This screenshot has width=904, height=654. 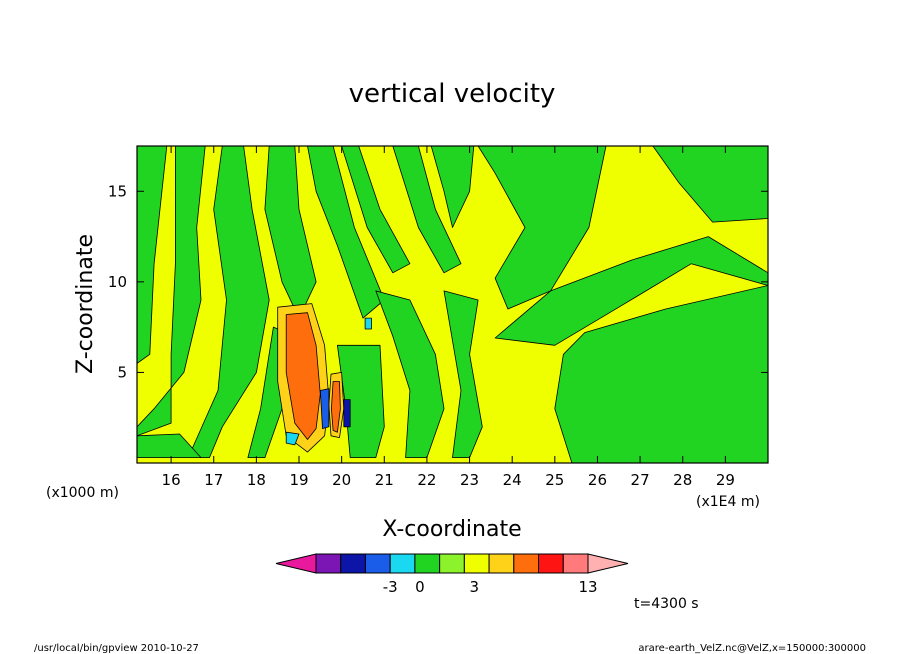 What do you see at coordinates (390, 587) in the screenshot?
I see `colorbar-tick-label: -3` at bounding box center [390, 587].